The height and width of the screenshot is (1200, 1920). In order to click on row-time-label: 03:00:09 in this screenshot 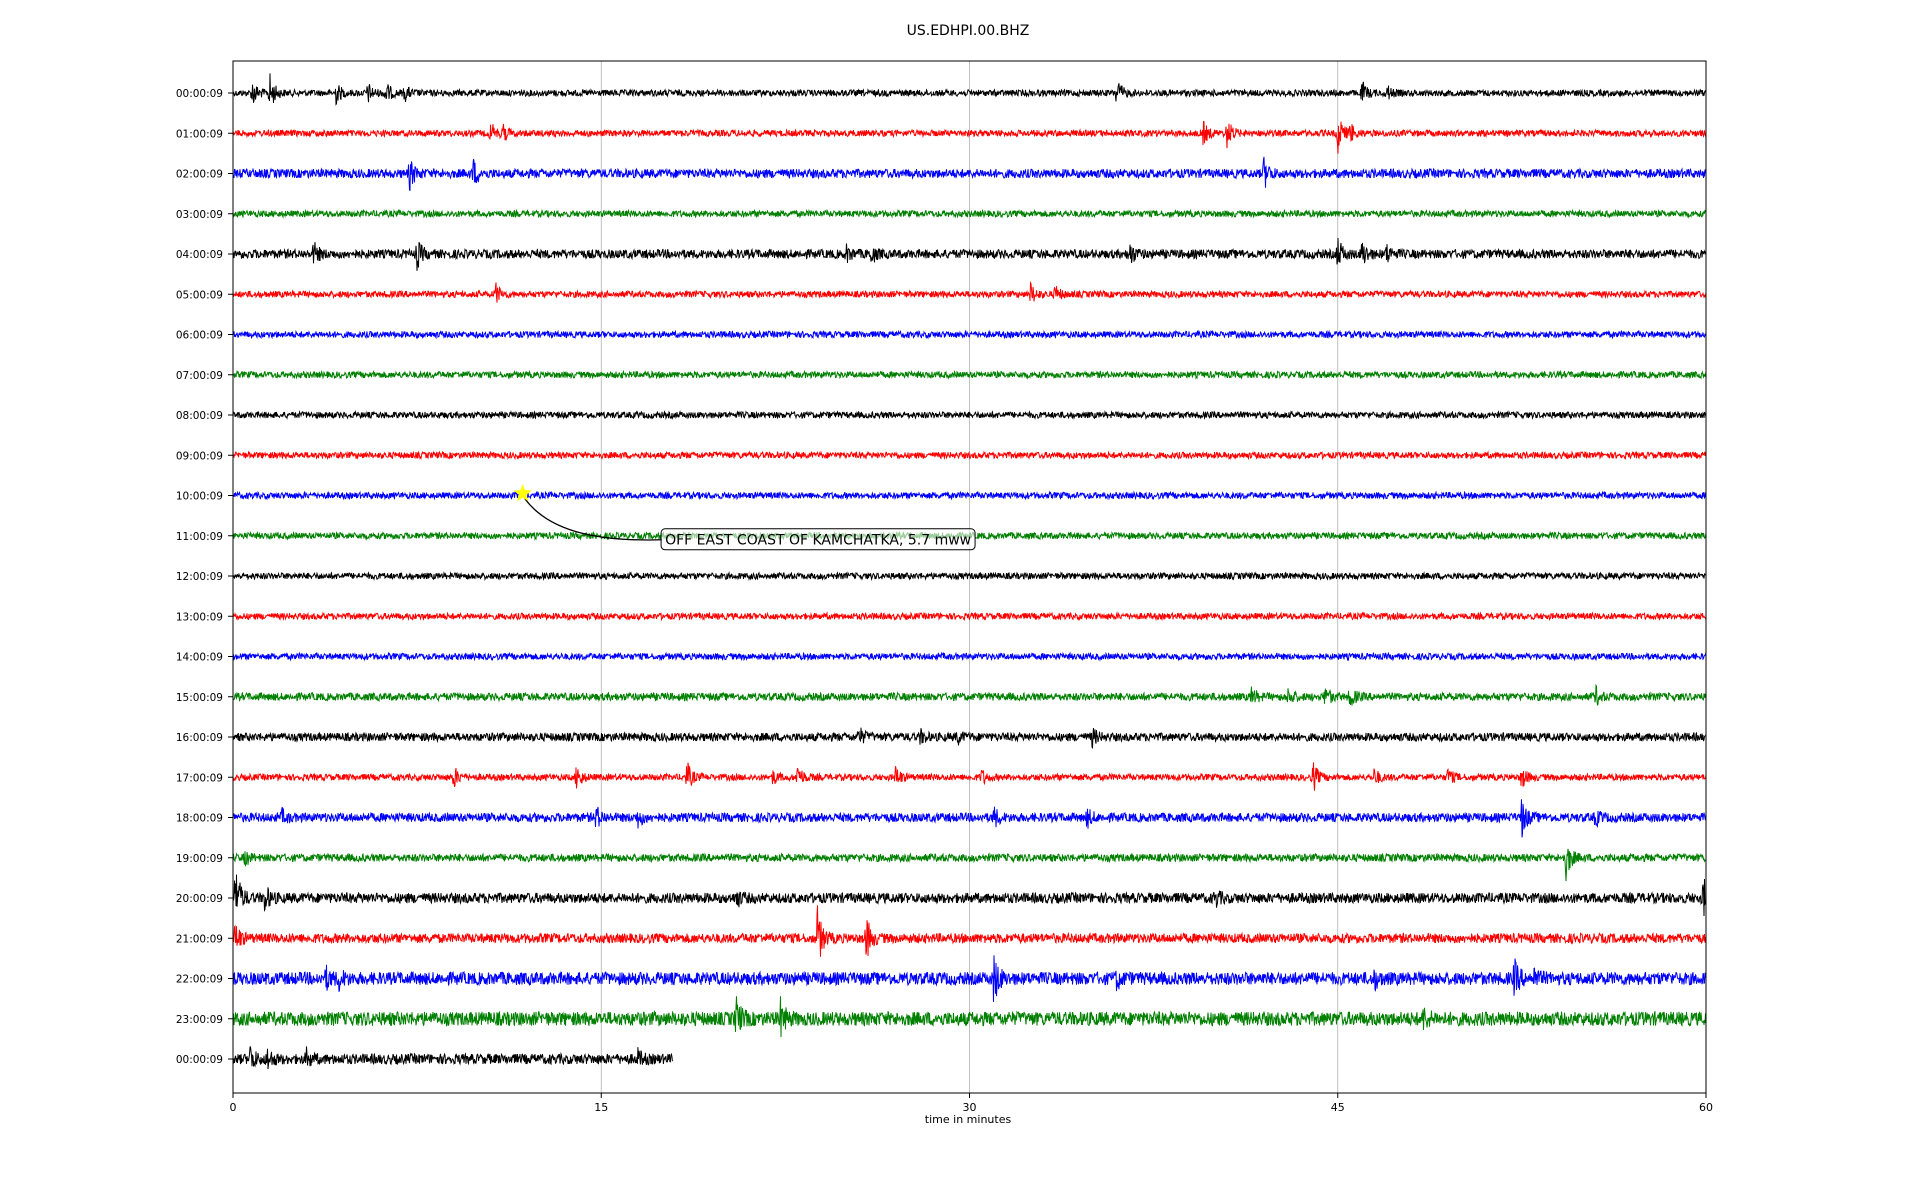, I will do `click(199, 215)`.